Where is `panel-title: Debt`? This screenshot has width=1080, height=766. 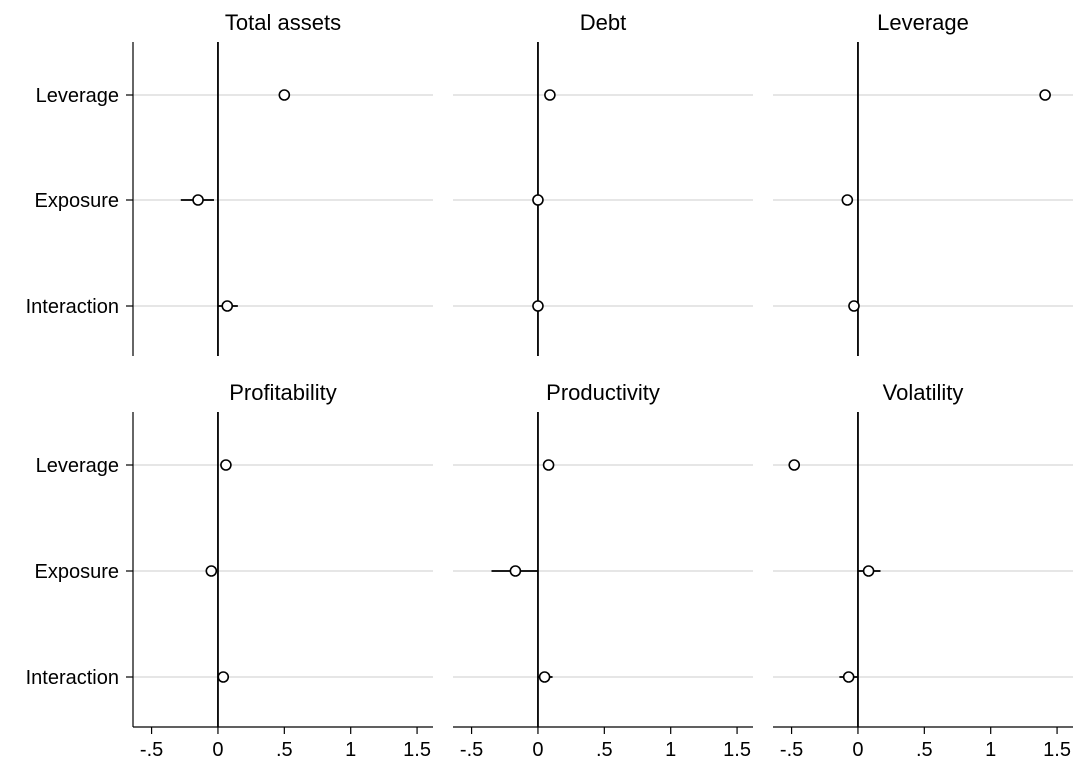 panel-title: Debt is located at coordinates (603, 22).